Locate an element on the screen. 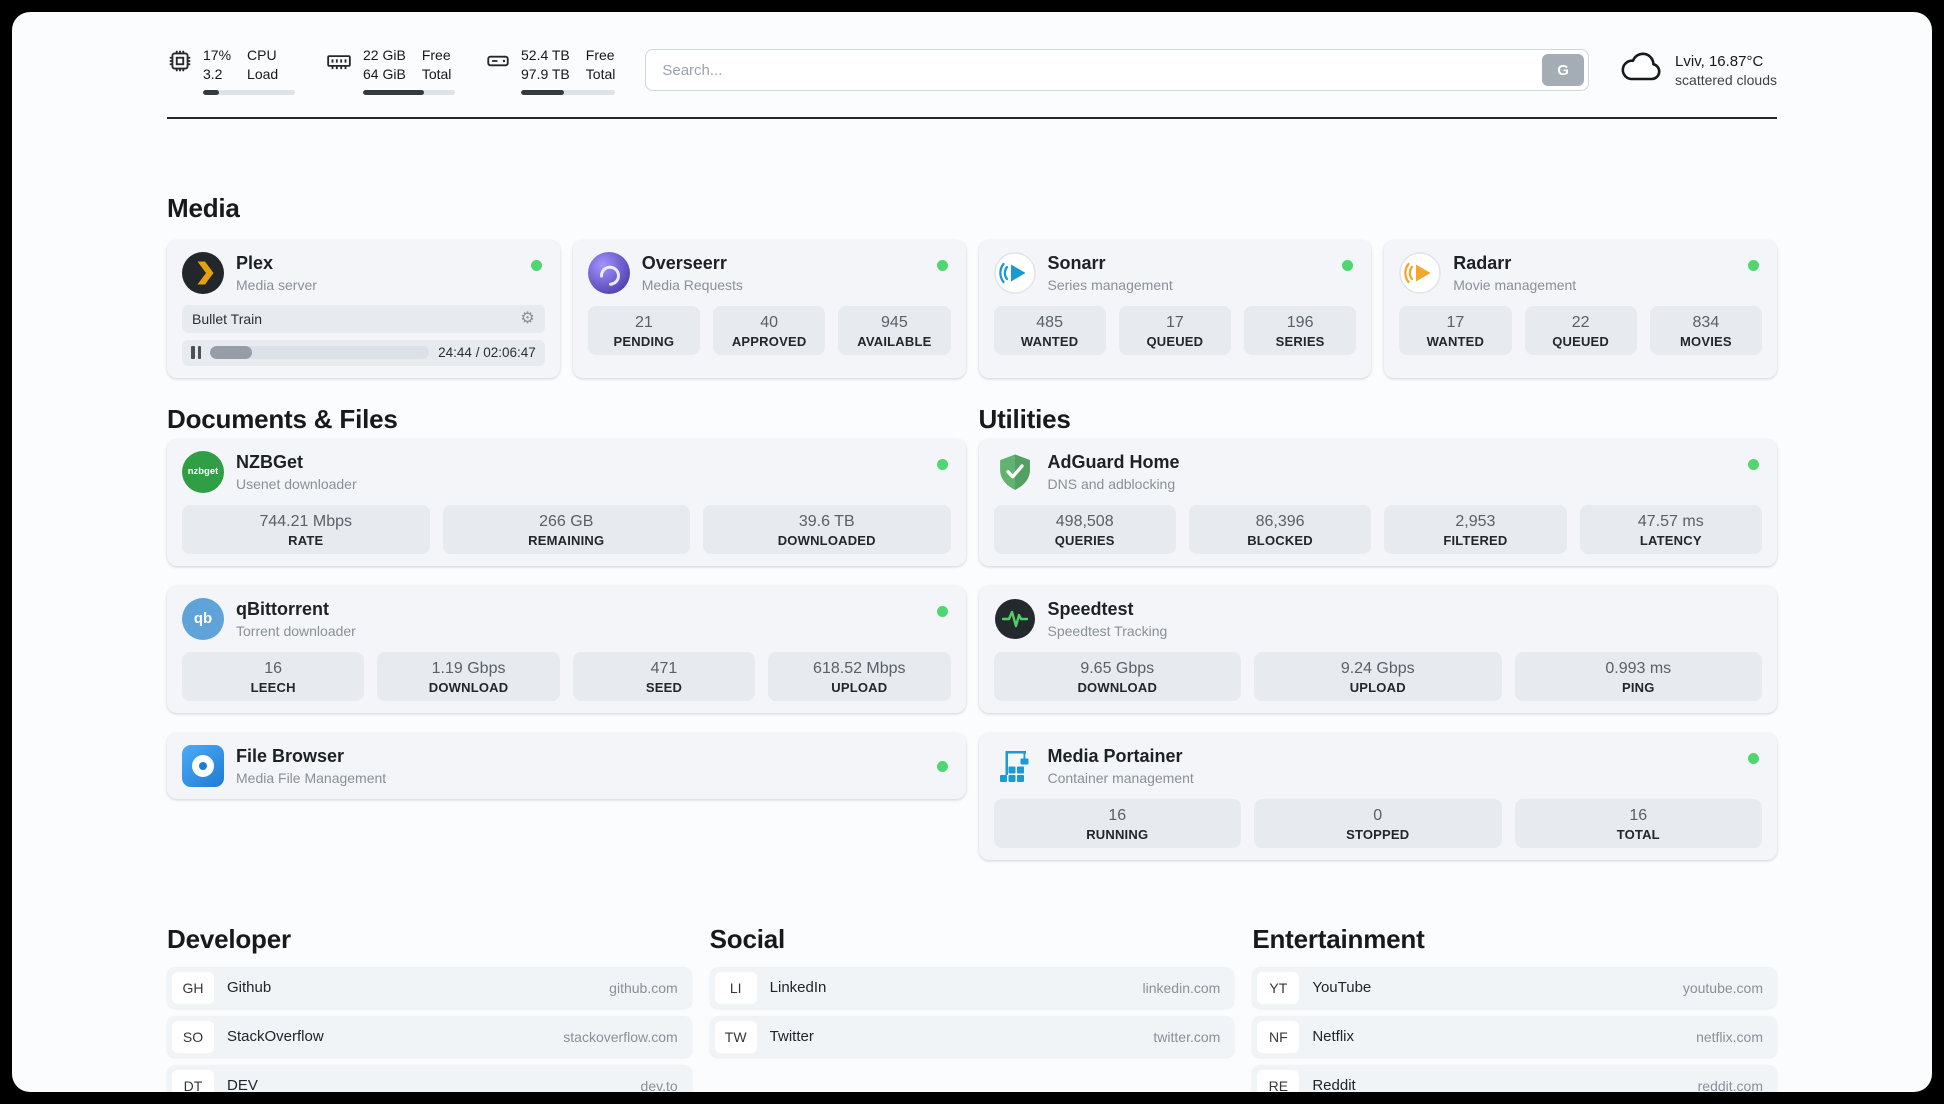  app-subtitle: Media Requests is located at coordinates (692, 284).